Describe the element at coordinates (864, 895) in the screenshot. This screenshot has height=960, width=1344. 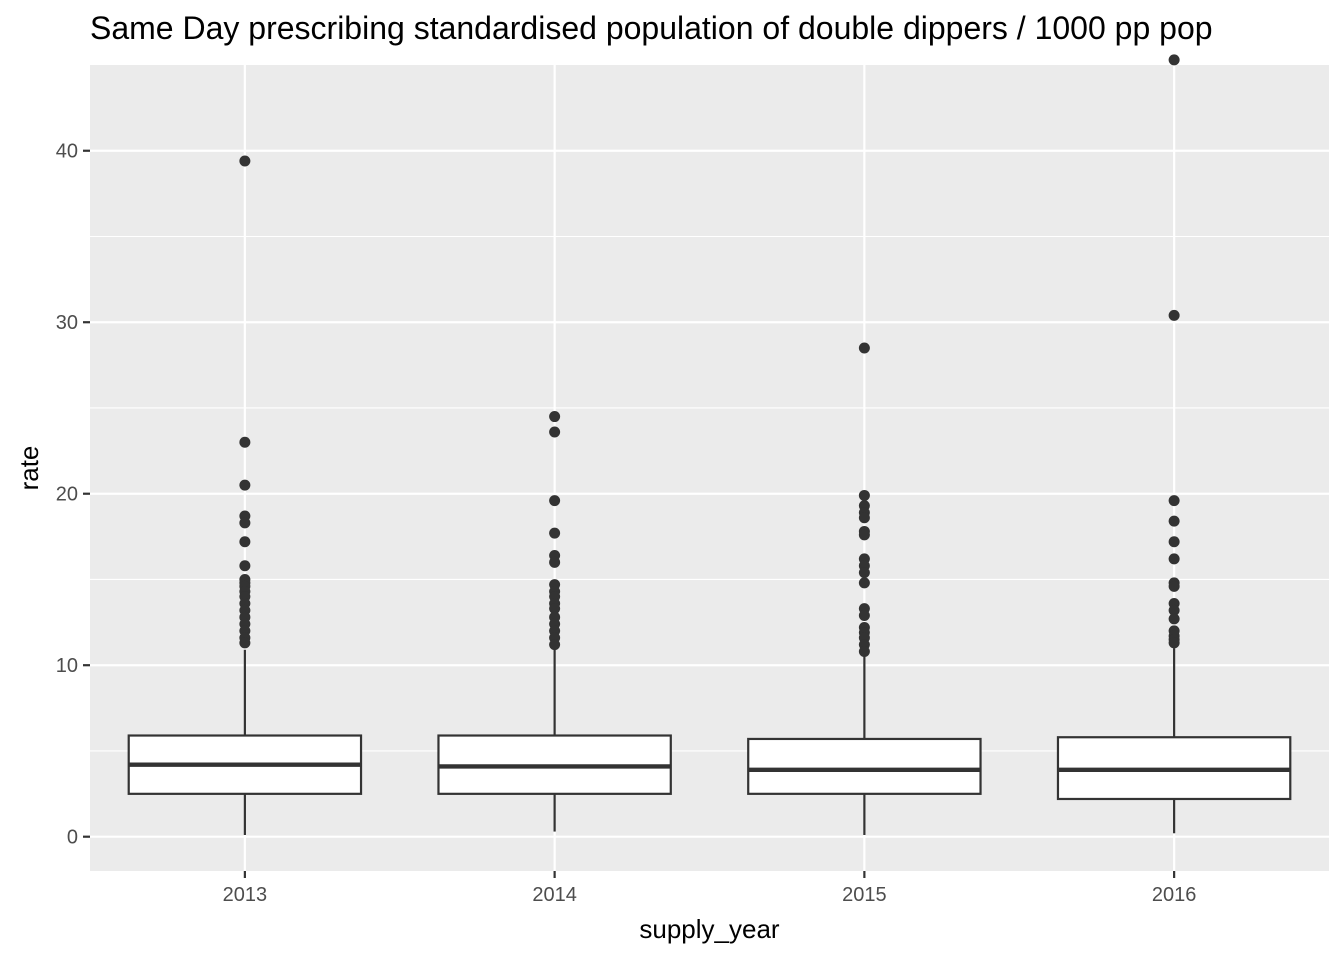
I see `x-tick-label: 2015` at that location.